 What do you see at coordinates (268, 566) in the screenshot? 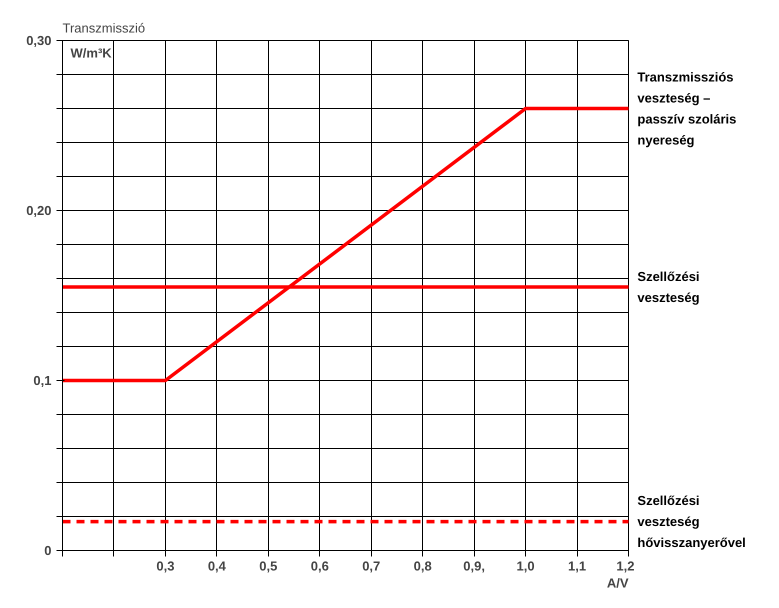
I see `x-tick-label: 0,5` at bounding box center [268, 566].